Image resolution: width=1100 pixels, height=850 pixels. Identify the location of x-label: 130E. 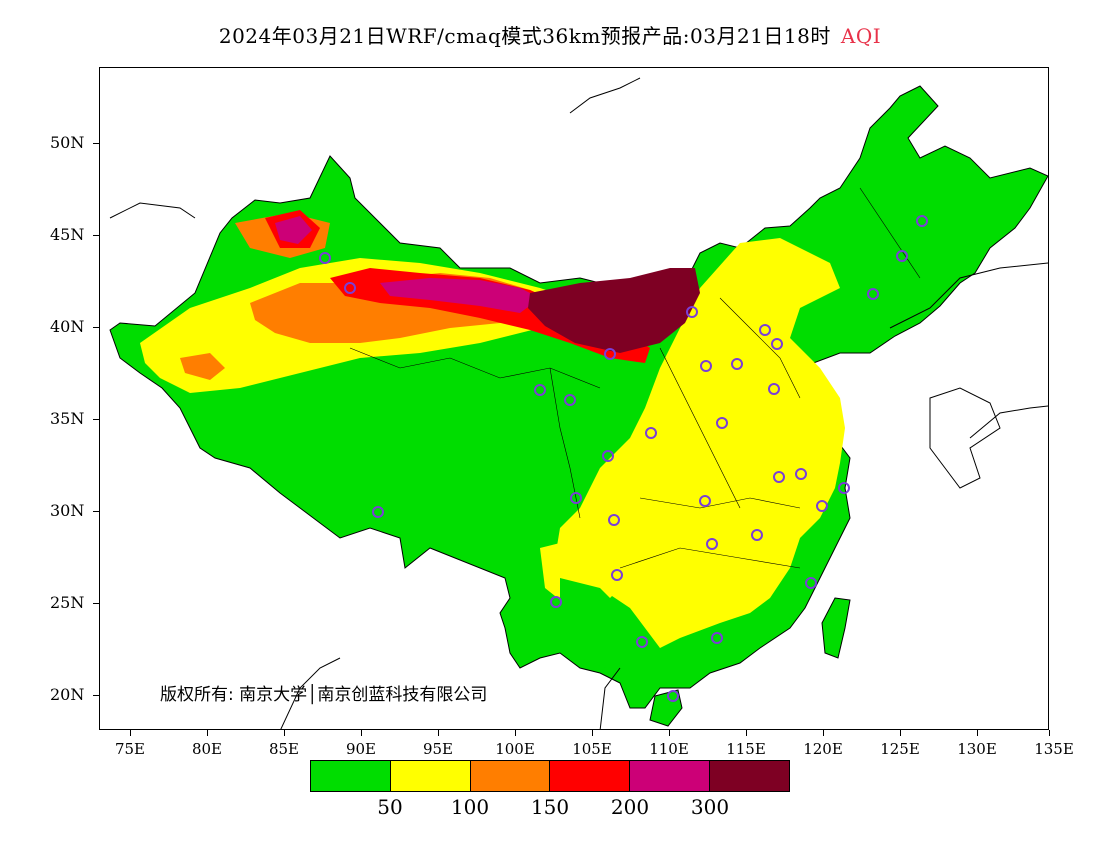
(977, 749).